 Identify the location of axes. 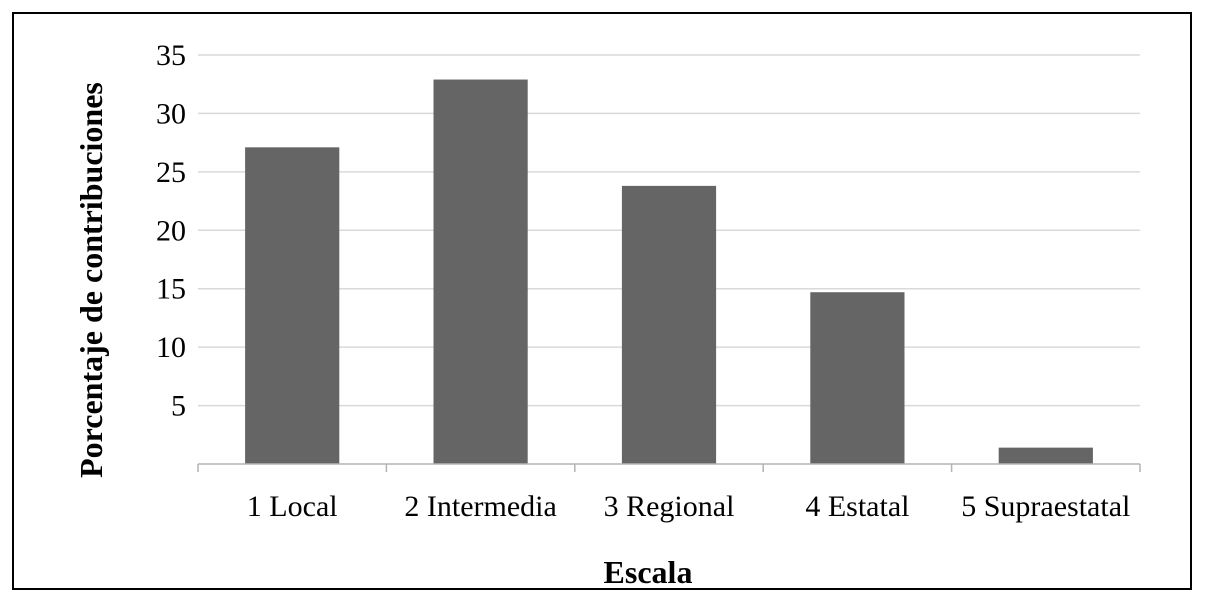
(669, 467).